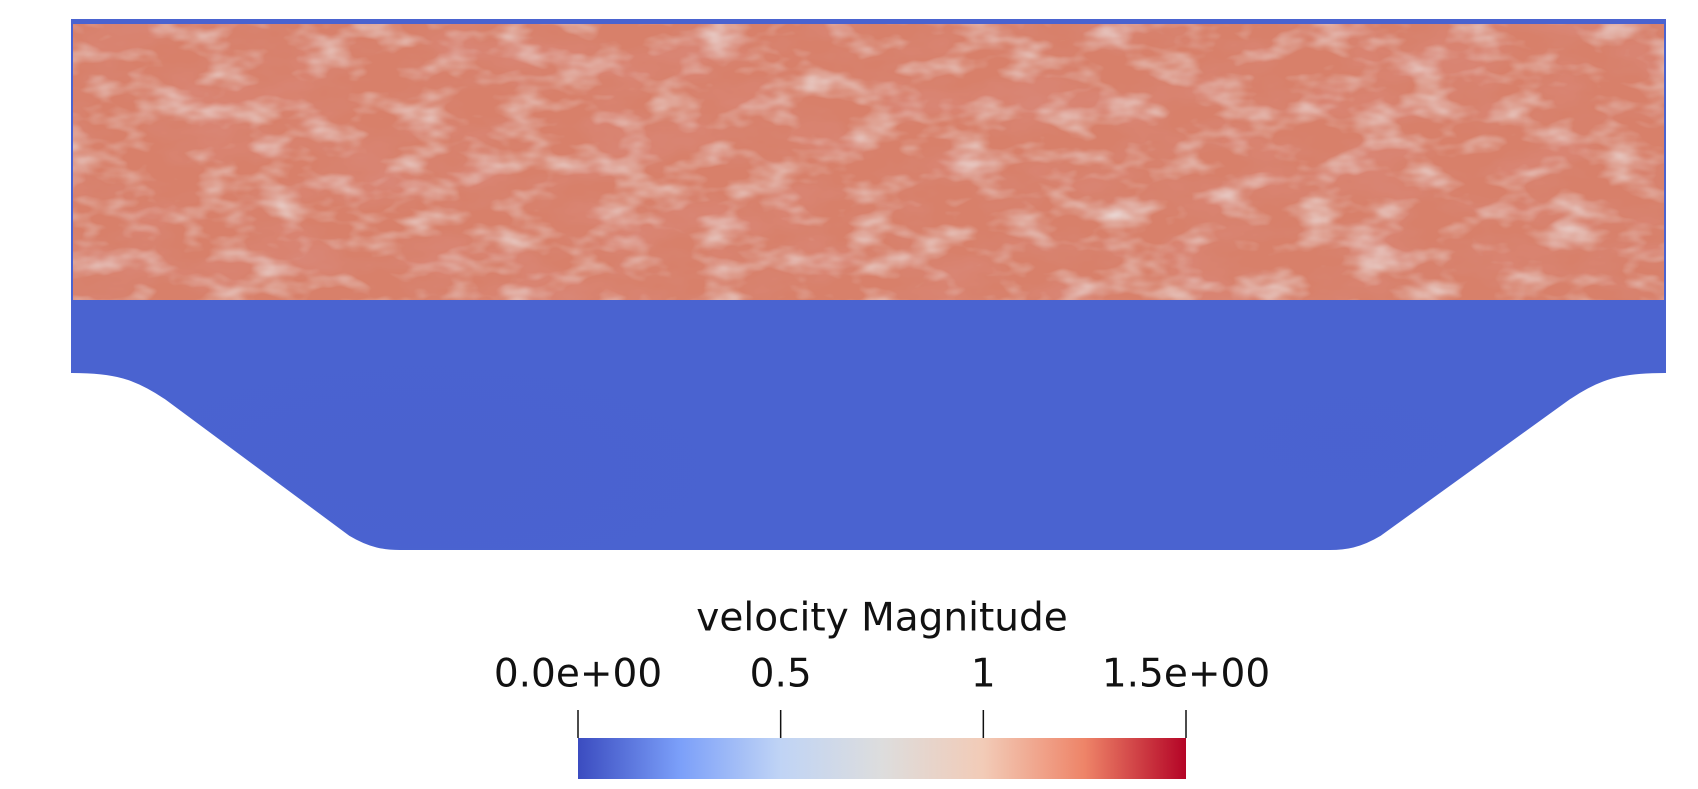 The width and height of the screenshot is (1698, 789). Describe the element at coordinates (882, 715) in the screenshot. I see `colorbar: 0.0e+00 0.5 1 1.5e+00` at that location.